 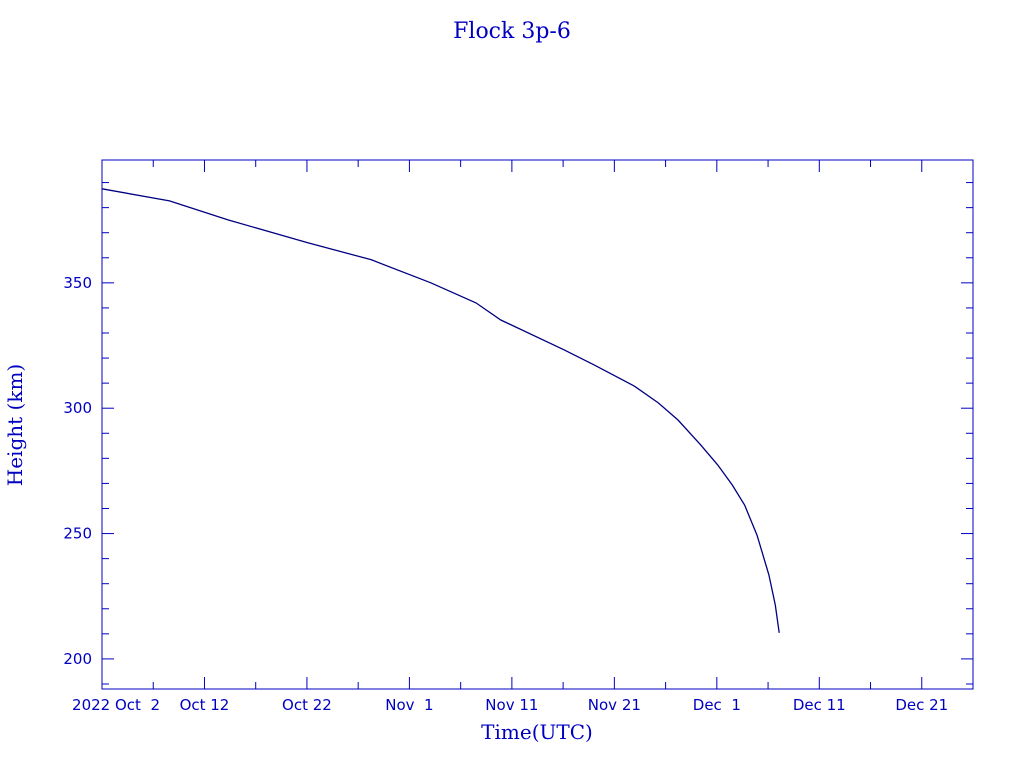 What do you see at coordinates (409, 705) in the screenshot?
I see `x-tick-label: Nov 1` at bounding box center [409, 705].